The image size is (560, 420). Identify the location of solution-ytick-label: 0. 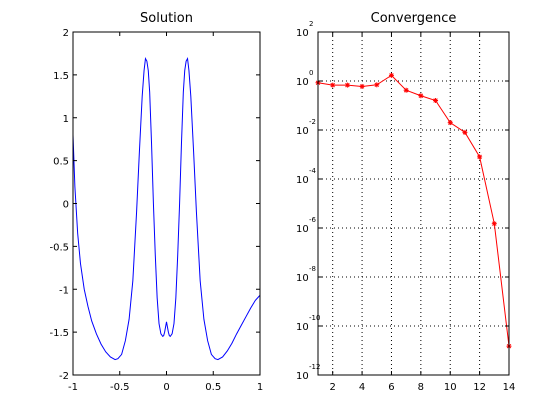
(66, 205).